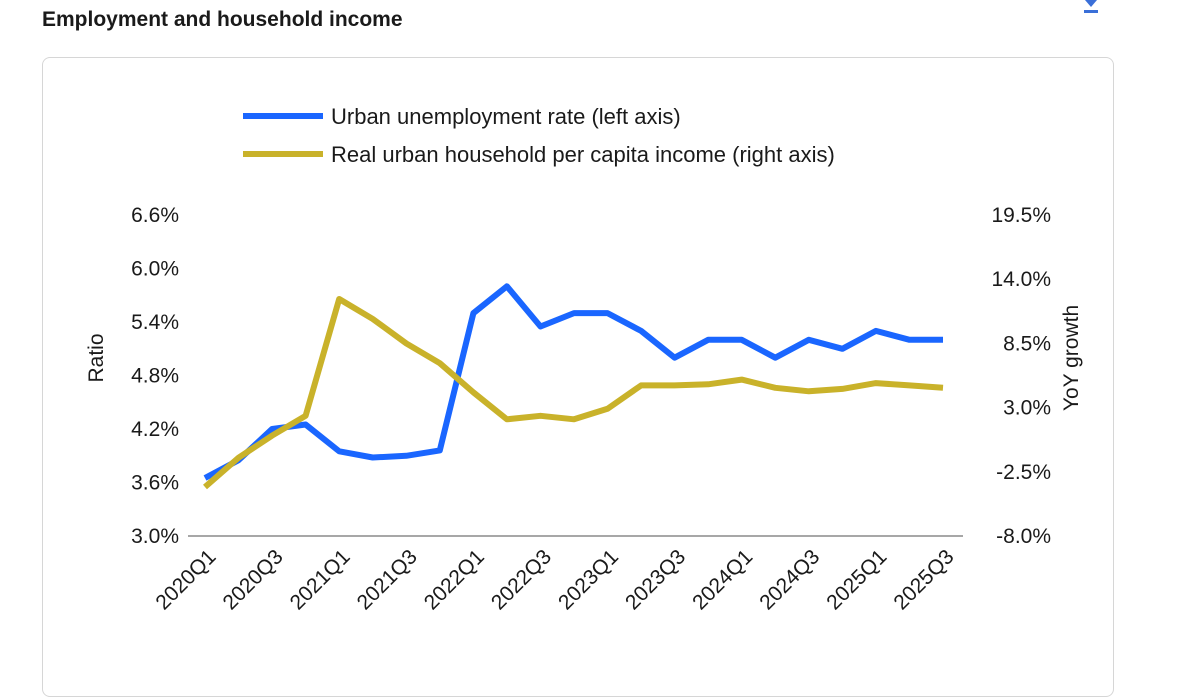  What do you see at coordinates (588, 579) in the screenshot?
I see `x-tick-6: 2023Q1` at bounding box center [588, 579].